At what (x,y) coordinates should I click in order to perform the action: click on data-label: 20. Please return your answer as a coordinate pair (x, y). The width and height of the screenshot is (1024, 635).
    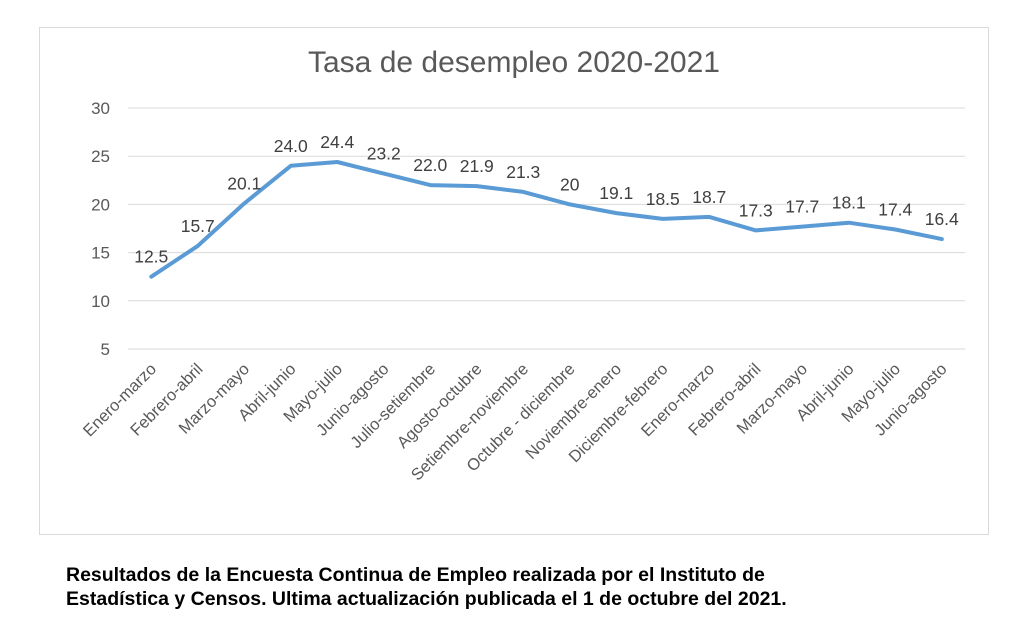
    Looking at the image, I should click on (570, 184).